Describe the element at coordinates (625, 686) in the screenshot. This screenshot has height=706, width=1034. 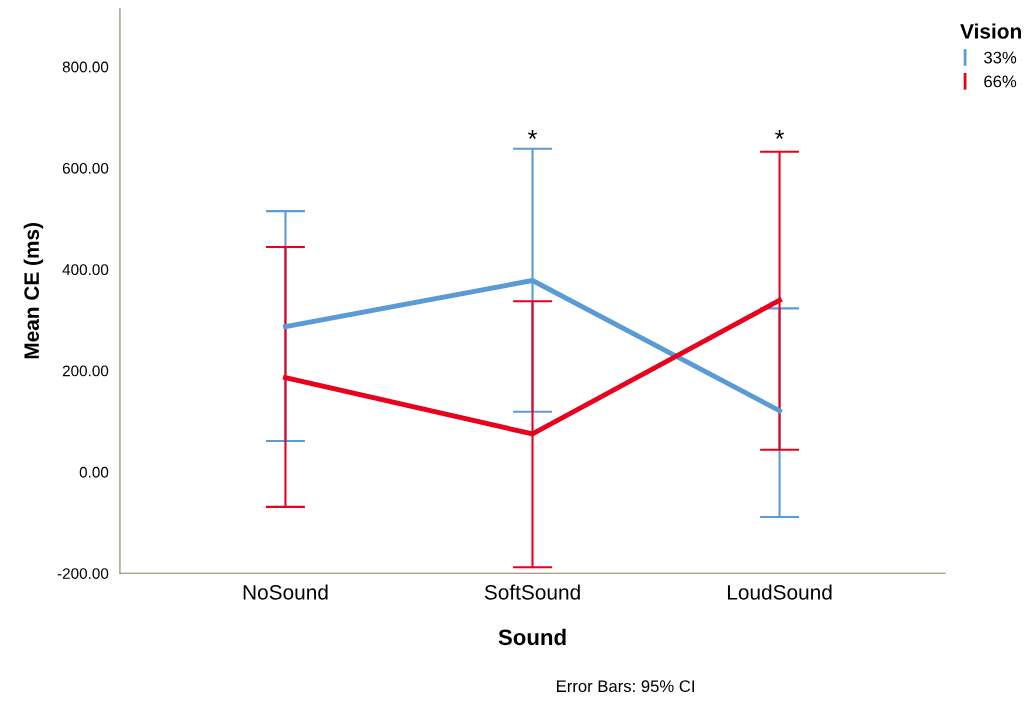
I see `text: Error Bars: 95% CI` at that location.